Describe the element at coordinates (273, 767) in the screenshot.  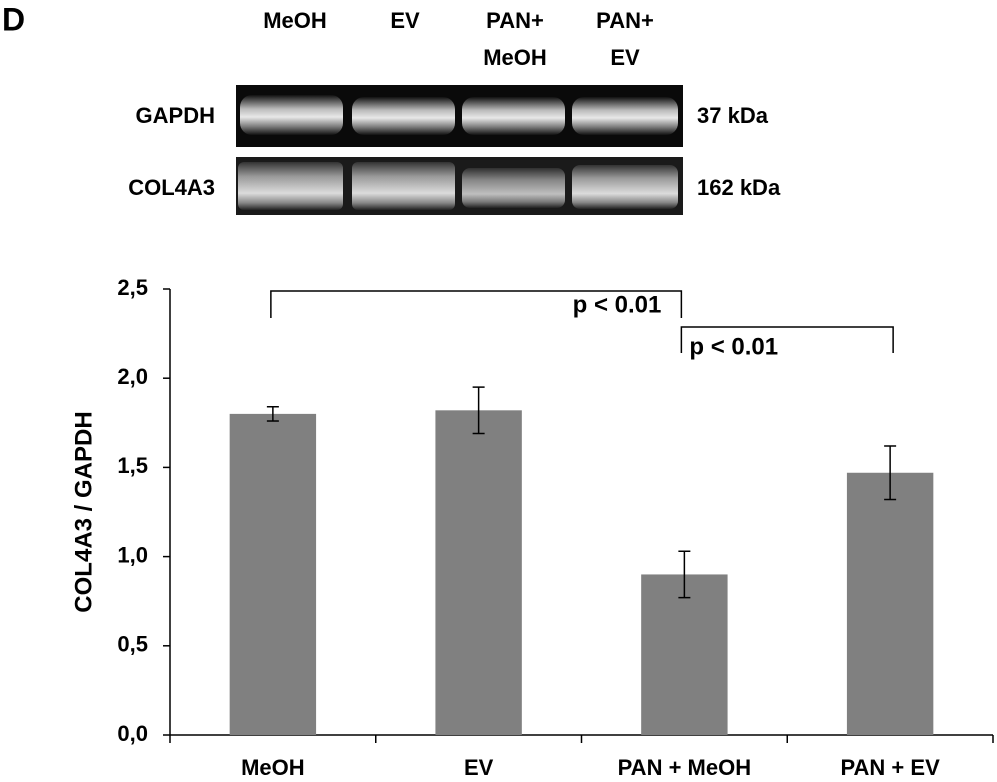
I see `x-tick-label: MeOH` at that location.